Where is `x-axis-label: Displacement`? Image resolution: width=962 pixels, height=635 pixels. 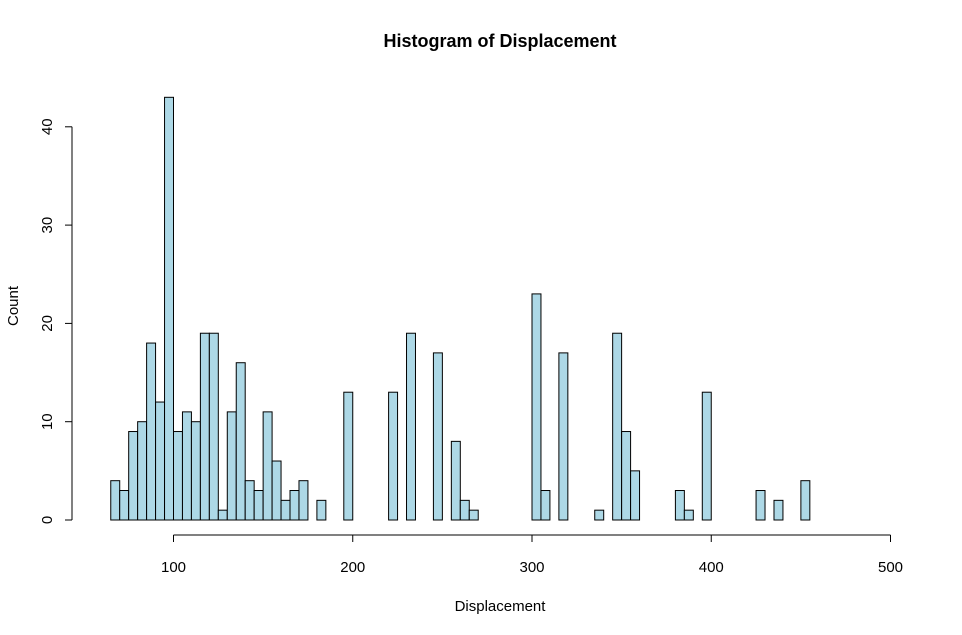 x-axis-label: Displacement is located at coordinates (501, 606).